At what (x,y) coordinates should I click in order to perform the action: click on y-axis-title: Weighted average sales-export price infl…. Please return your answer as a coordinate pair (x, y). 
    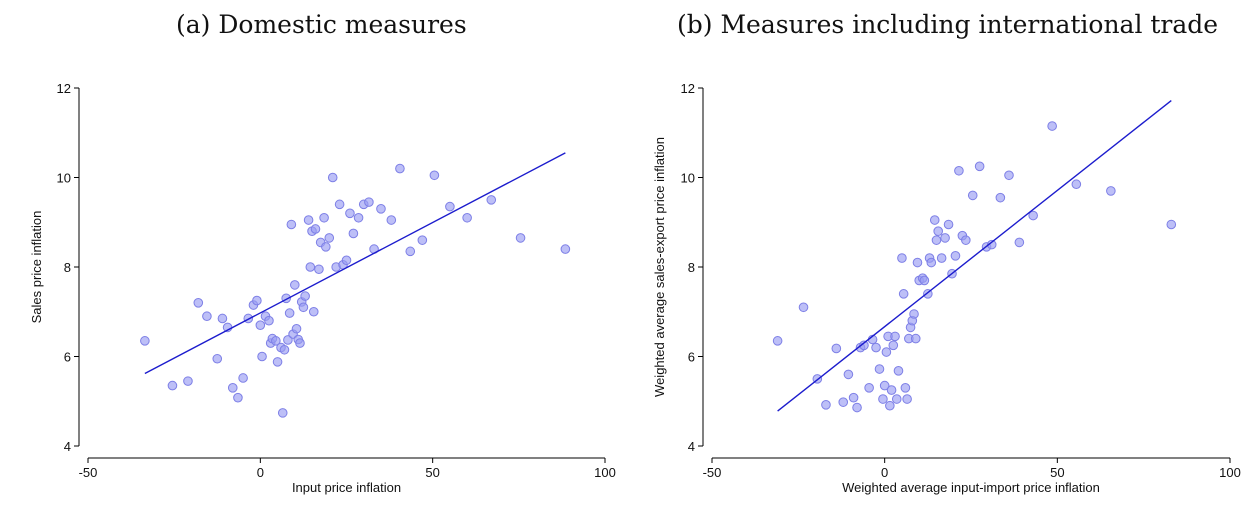
    Looking at the image, I should click on (659, 267).